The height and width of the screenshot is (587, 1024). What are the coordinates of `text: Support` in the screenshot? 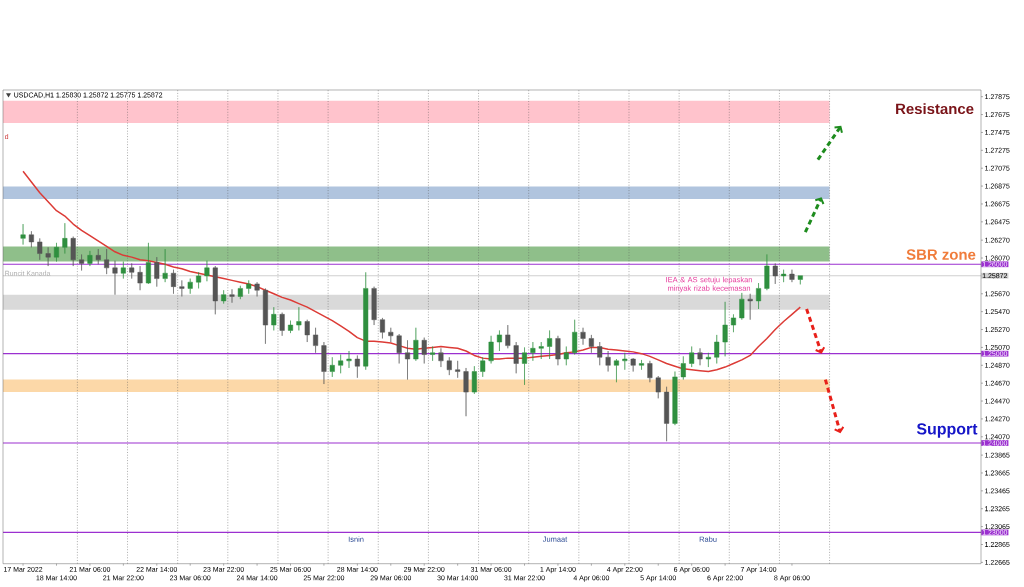 It's located at (947, 430).